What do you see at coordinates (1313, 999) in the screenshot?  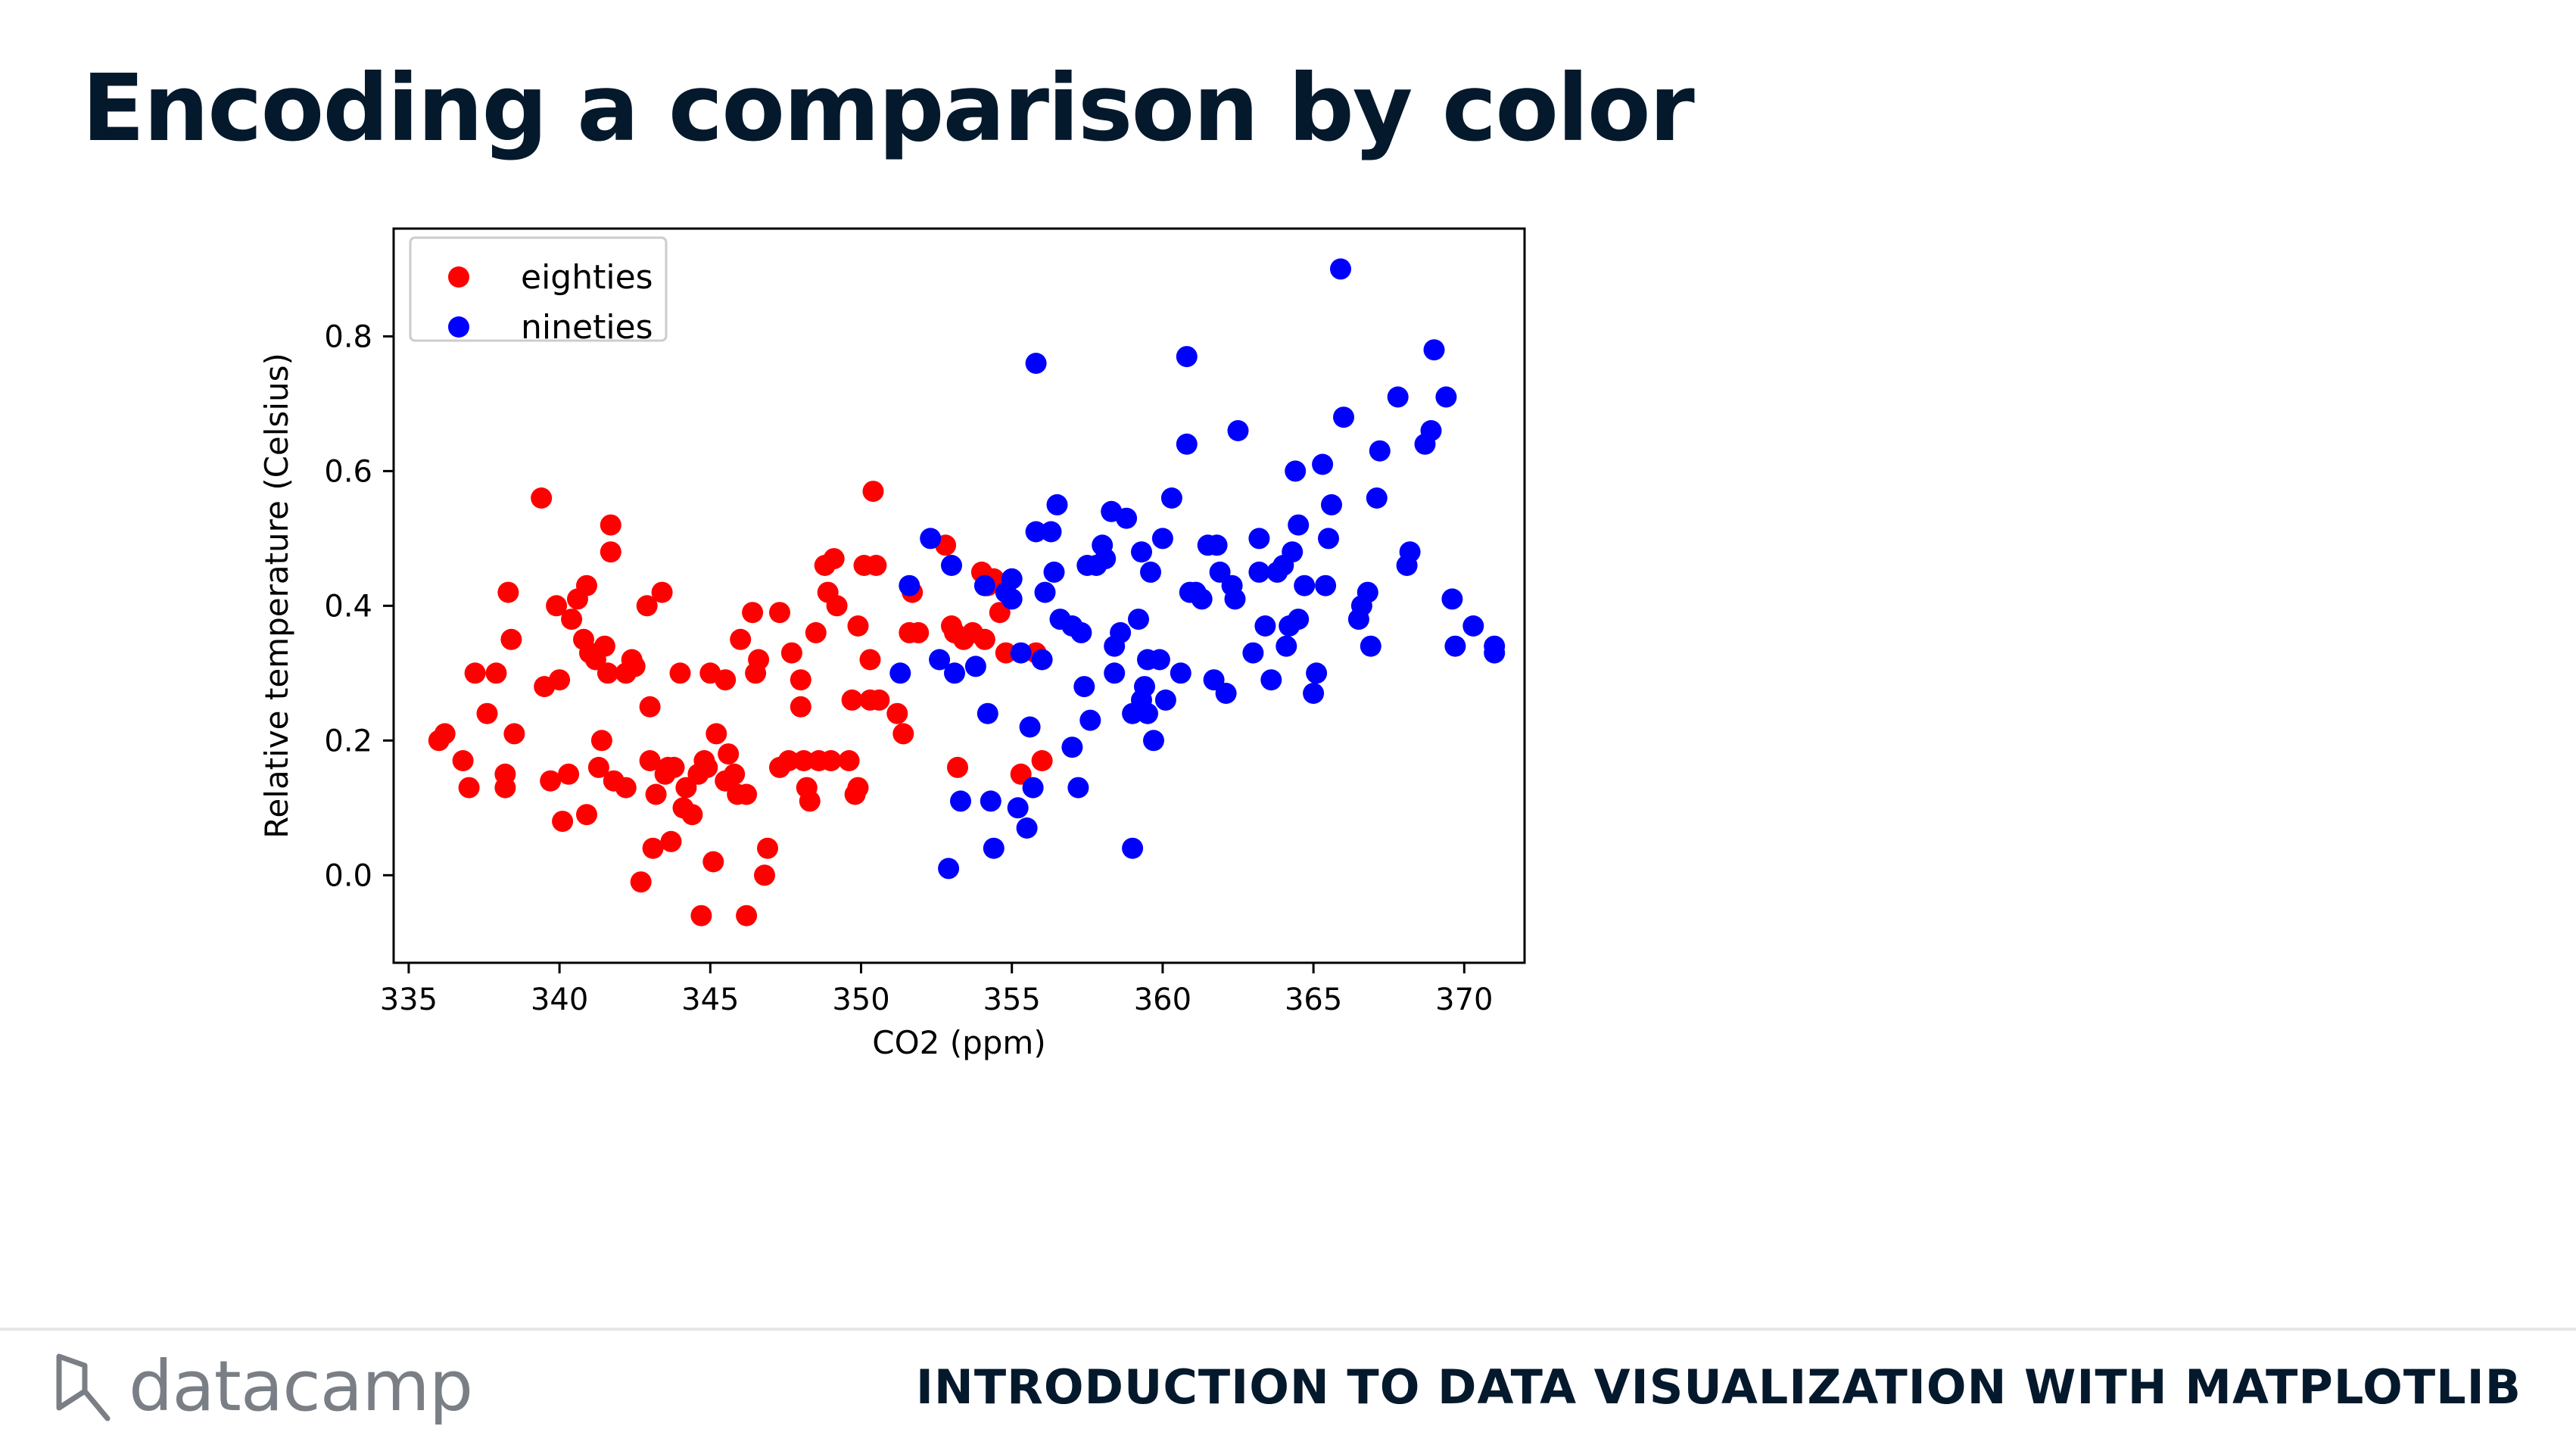 I see `x-tick-label: 365` at bounding box center [1313, 999].